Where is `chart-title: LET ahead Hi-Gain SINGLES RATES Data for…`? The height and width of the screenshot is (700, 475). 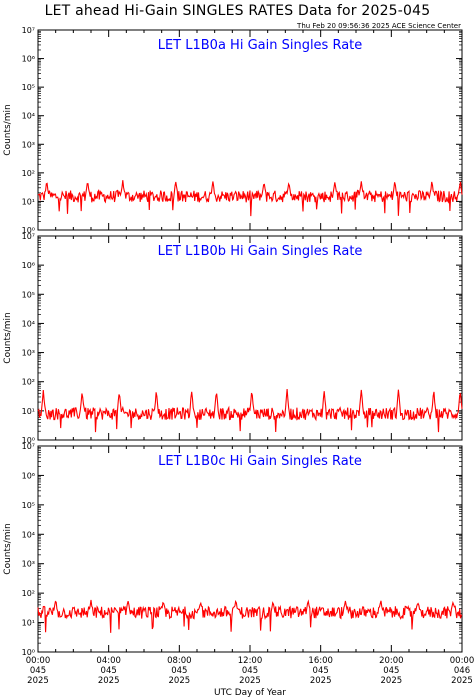 chart-title: LET ahead Hi-Gain SINGLES RATES Data for… is located at coordinates (237, 11).